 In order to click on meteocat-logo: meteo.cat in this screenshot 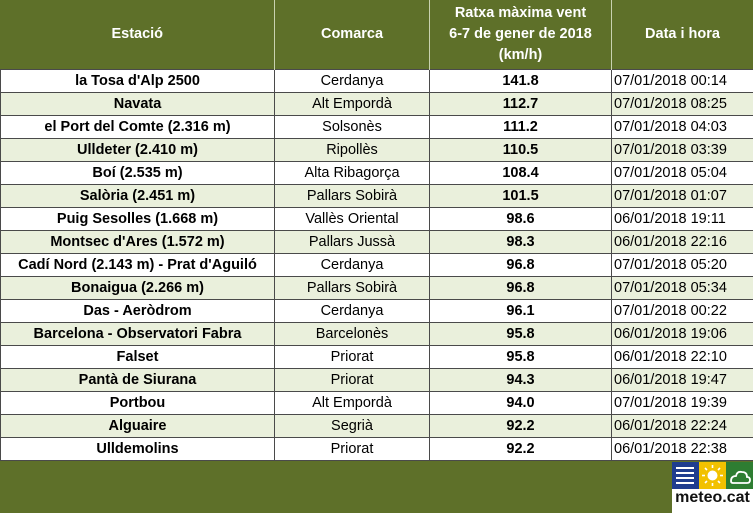, I will do `click(712, 487)`.